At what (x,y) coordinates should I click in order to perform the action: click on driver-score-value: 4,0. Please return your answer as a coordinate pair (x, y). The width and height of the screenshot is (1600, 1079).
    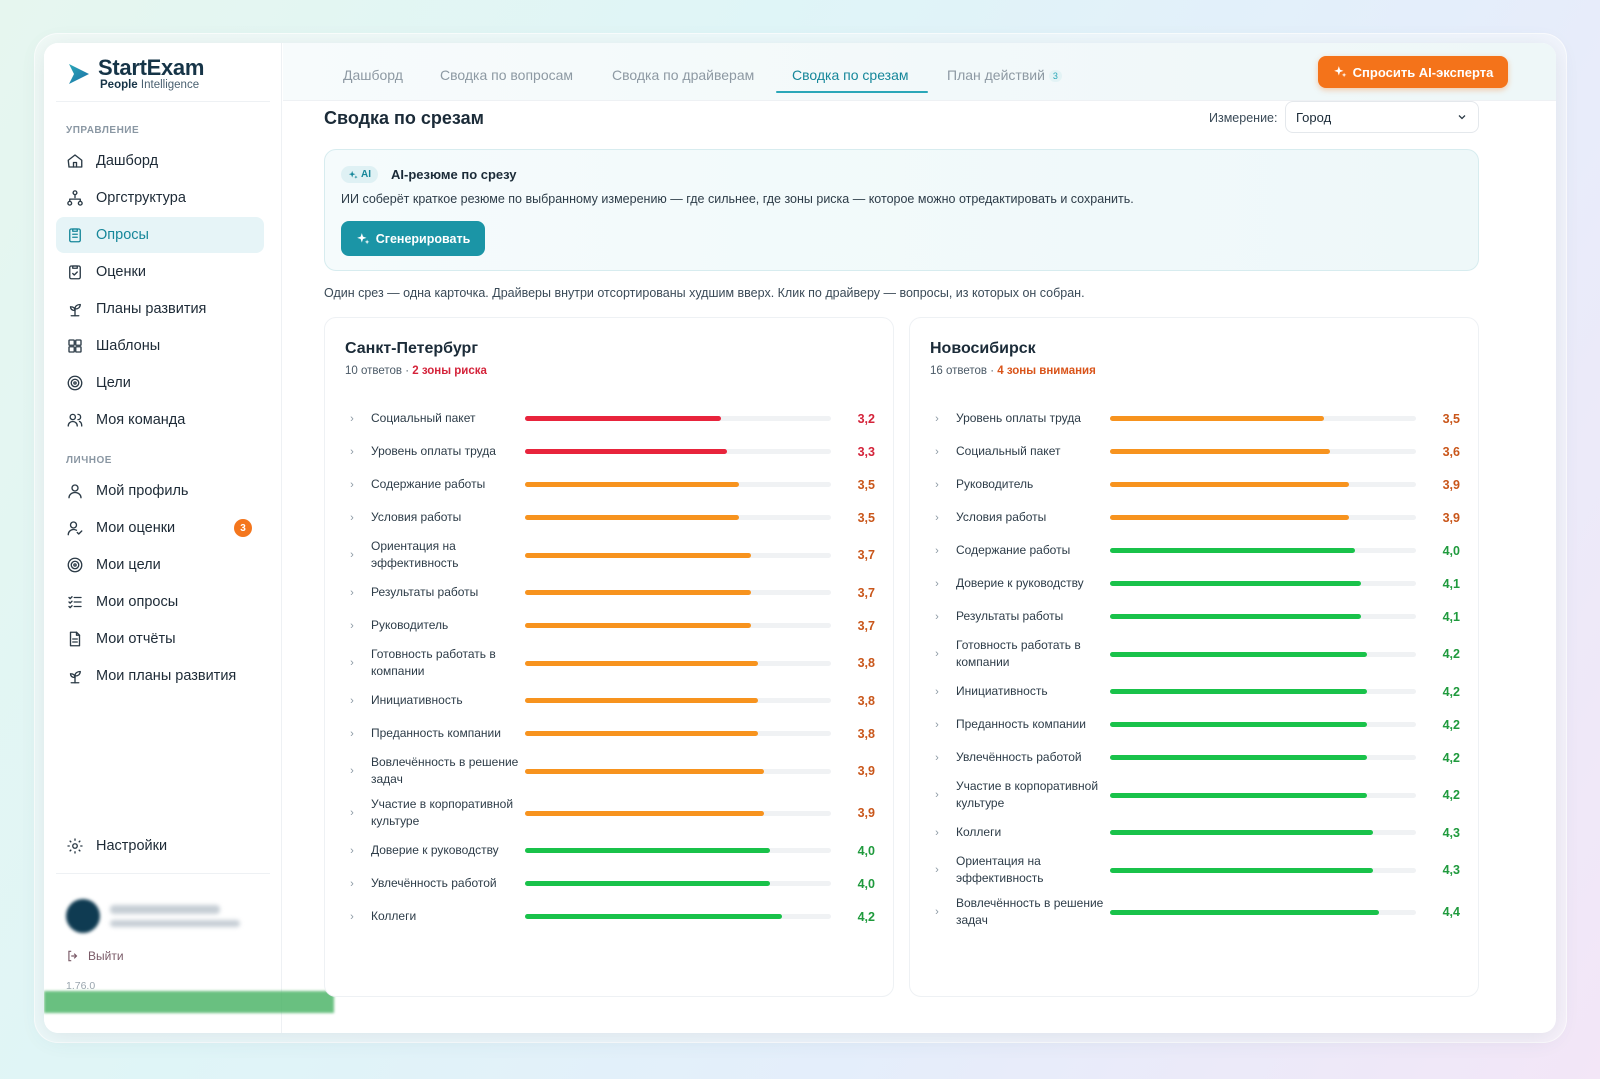
    Looking at the image, I should click on (866, 850).